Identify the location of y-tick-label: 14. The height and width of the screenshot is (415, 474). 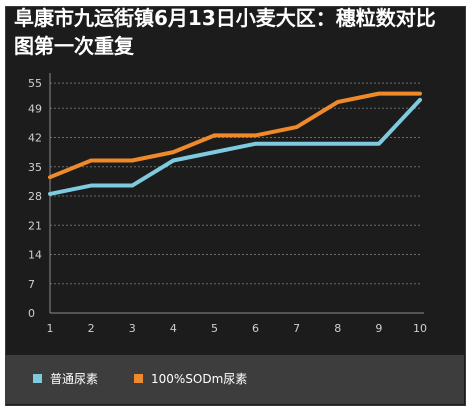
(35, 255).